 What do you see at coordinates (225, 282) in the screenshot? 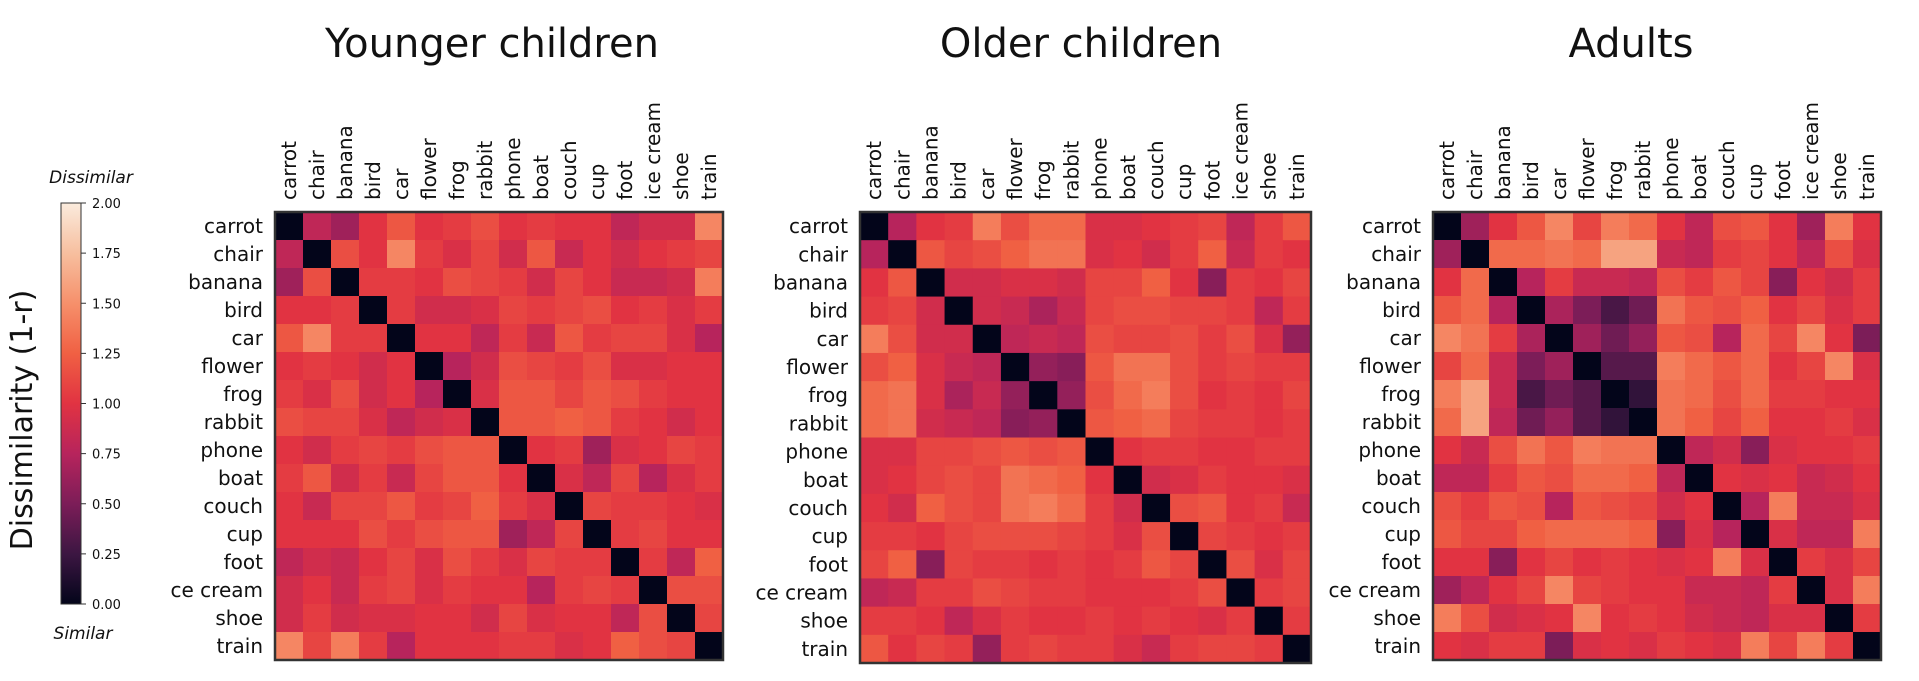
I see `row-tick-label: banana` at bounding box center [225, 282].